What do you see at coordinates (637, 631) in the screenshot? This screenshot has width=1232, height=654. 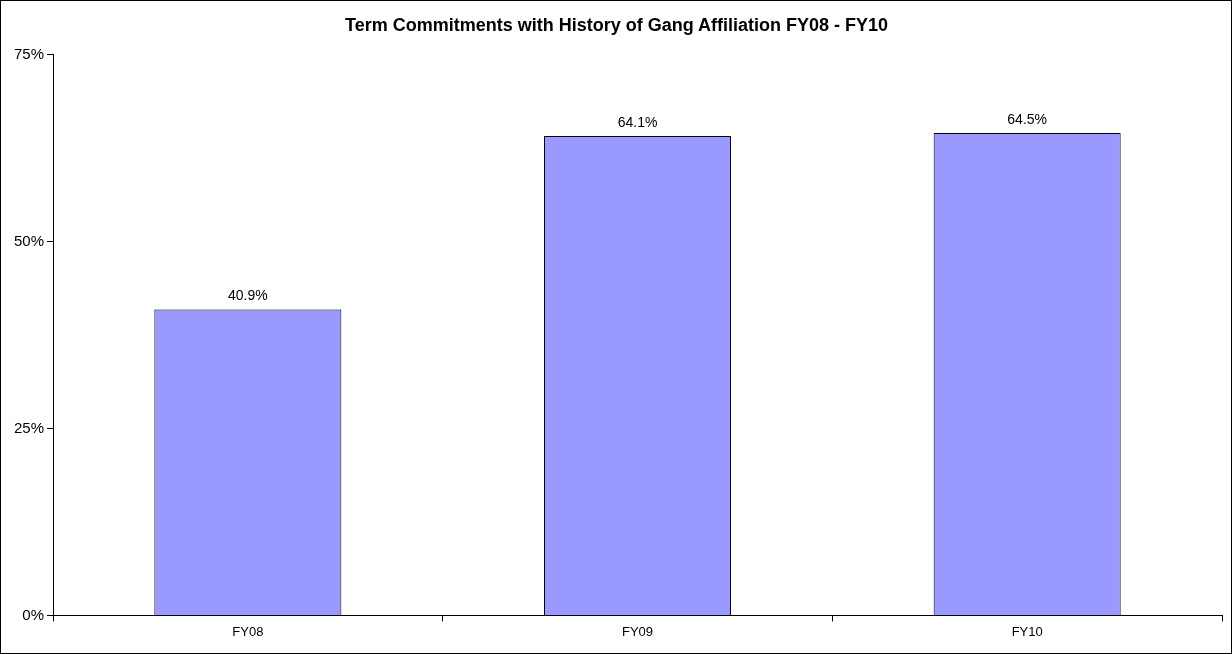 I see `x-tick-label: FY09` at bounding box center [637, 631].